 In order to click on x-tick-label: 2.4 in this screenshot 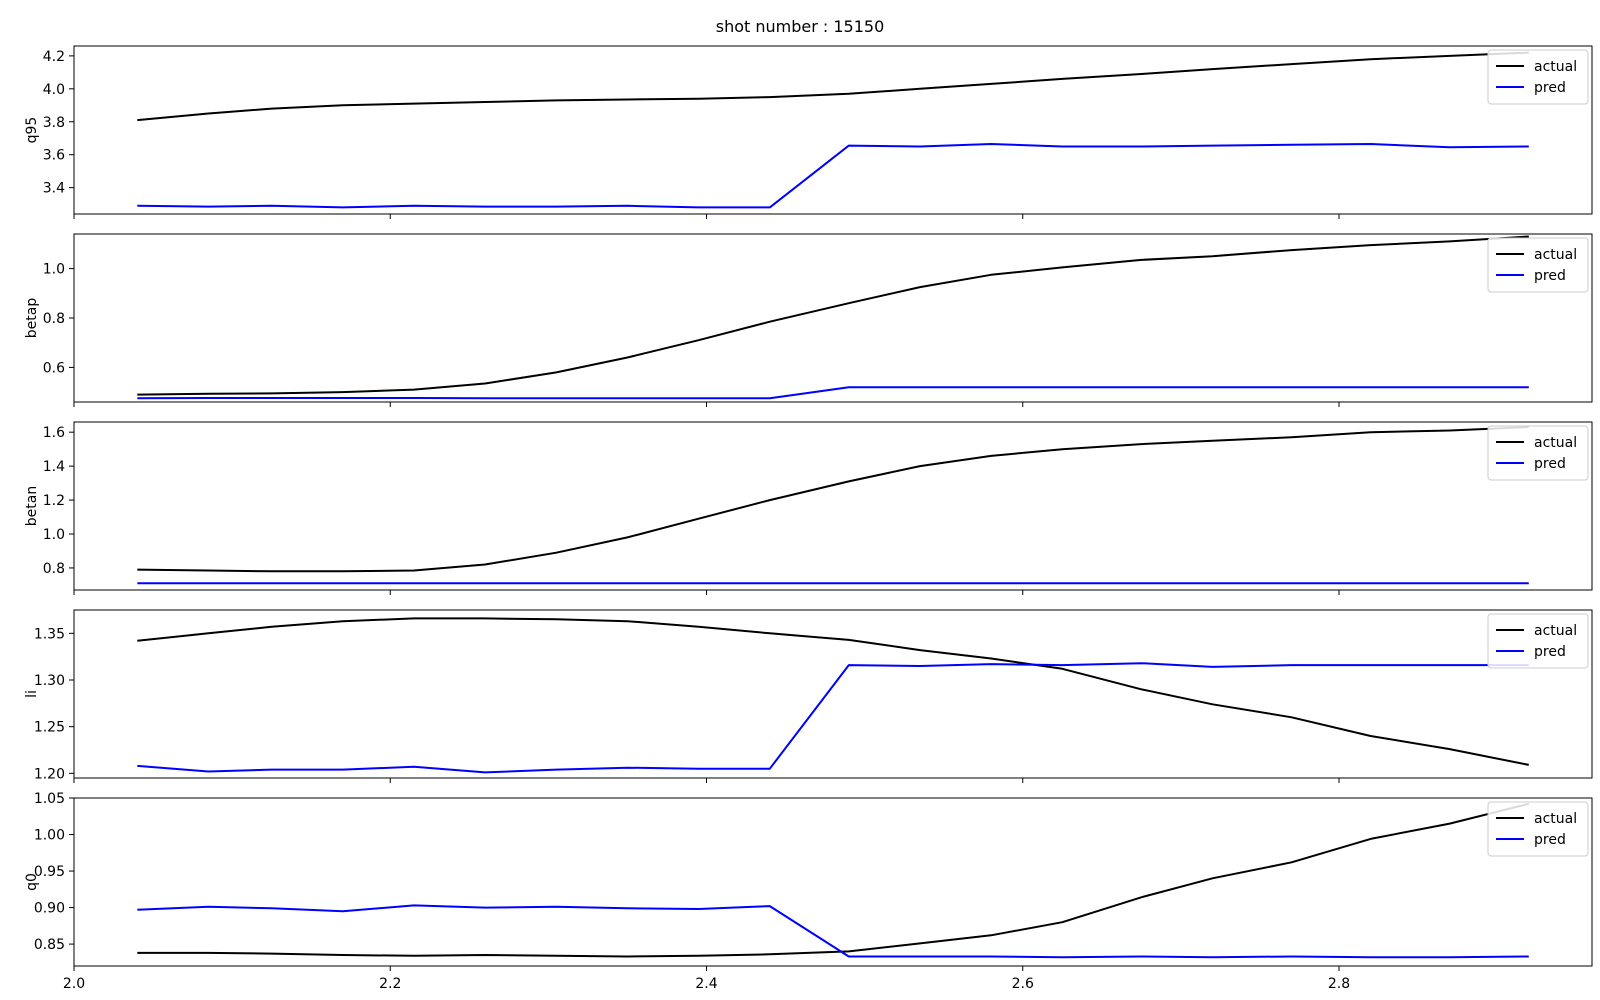, I will do `click(706, 984)`.